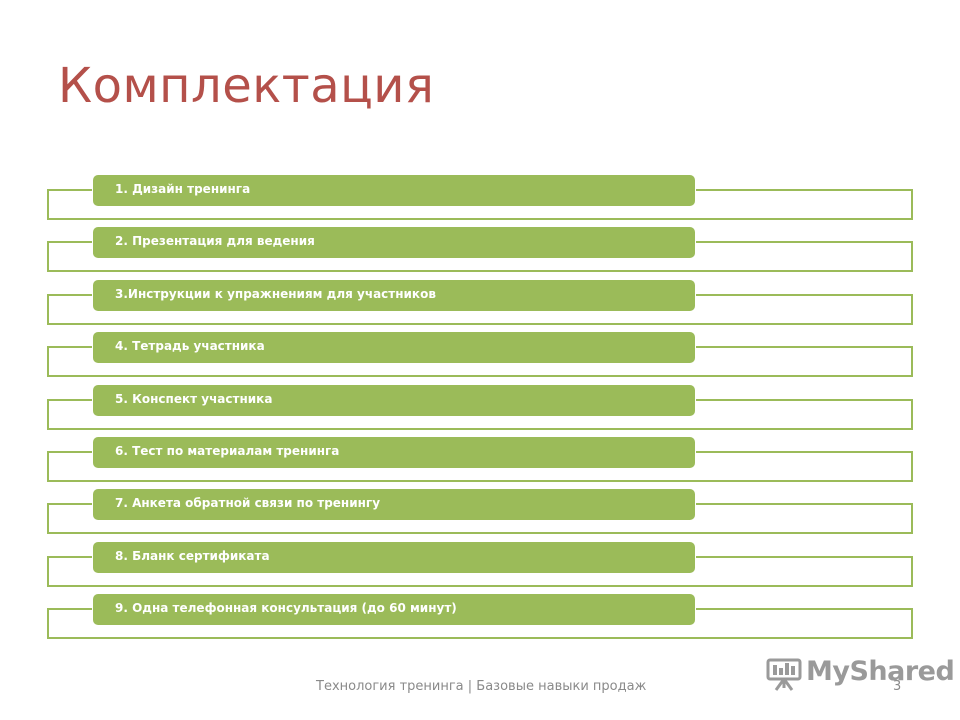 This screenshot has width=960, height=720. Describe the element at coordinates (394, 400) in the screenshot. I see `item-label: 5. Конспект участника` at that location.